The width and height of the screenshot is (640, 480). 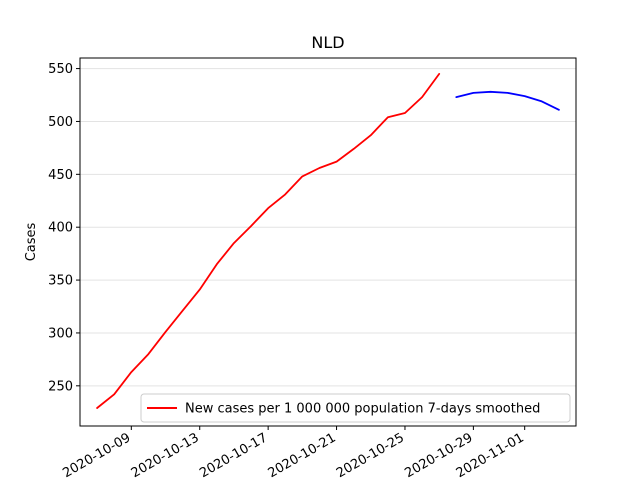 I want to click on y-tick-label: 350, so click(x=60, y=281).